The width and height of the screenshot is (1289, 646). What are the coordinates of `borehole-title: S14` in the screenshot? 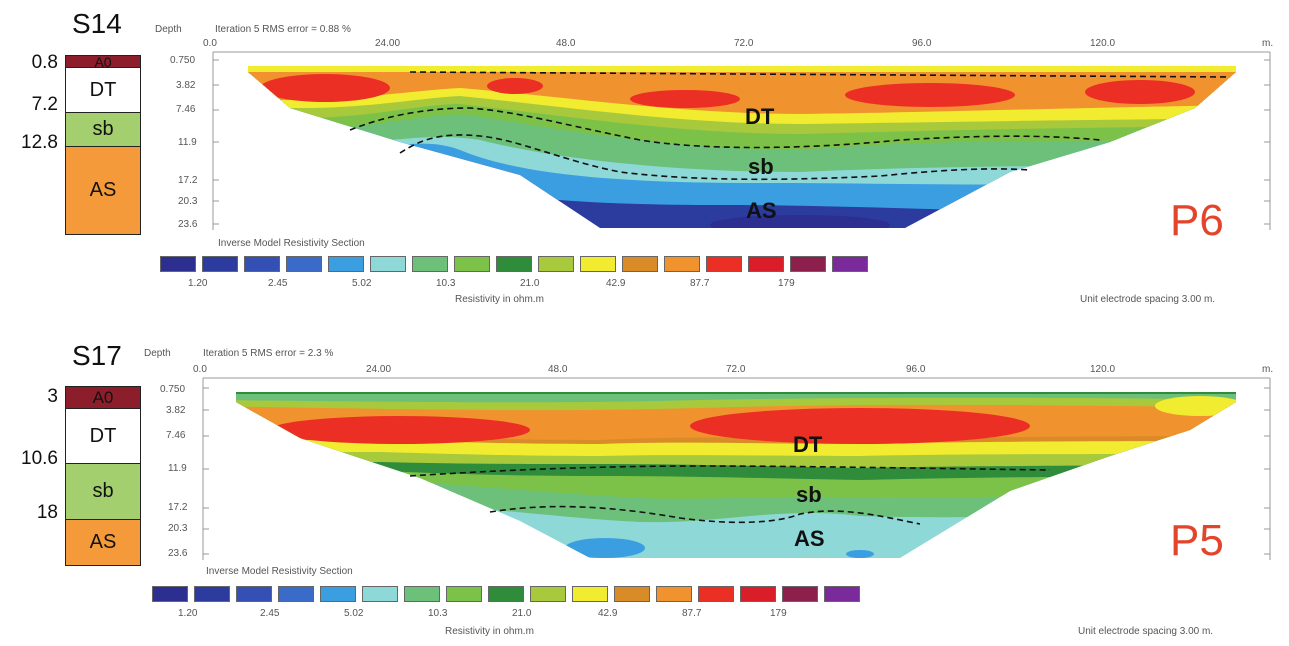 It's located at (97, 23).